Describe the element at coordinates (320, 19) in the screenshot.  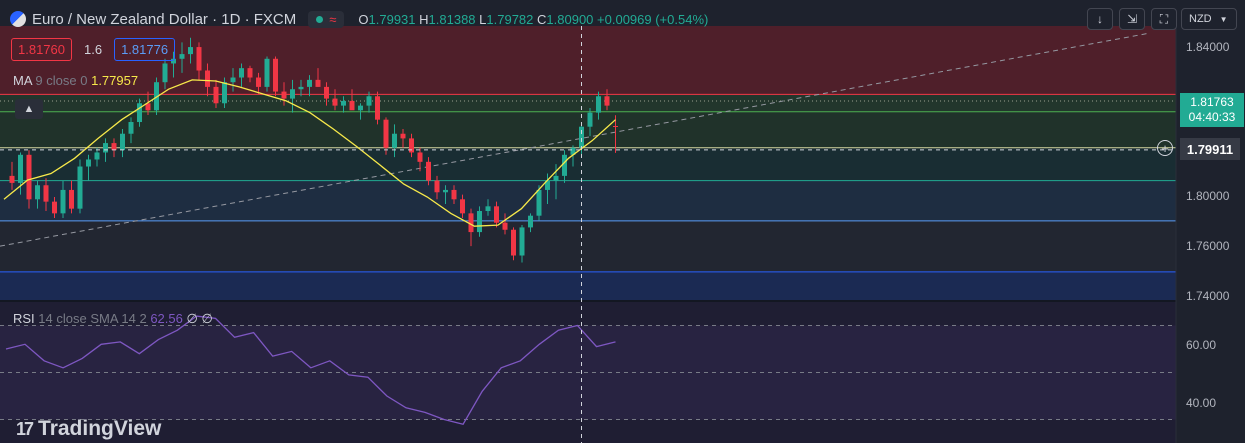
I see `market-open-icon` at that location.